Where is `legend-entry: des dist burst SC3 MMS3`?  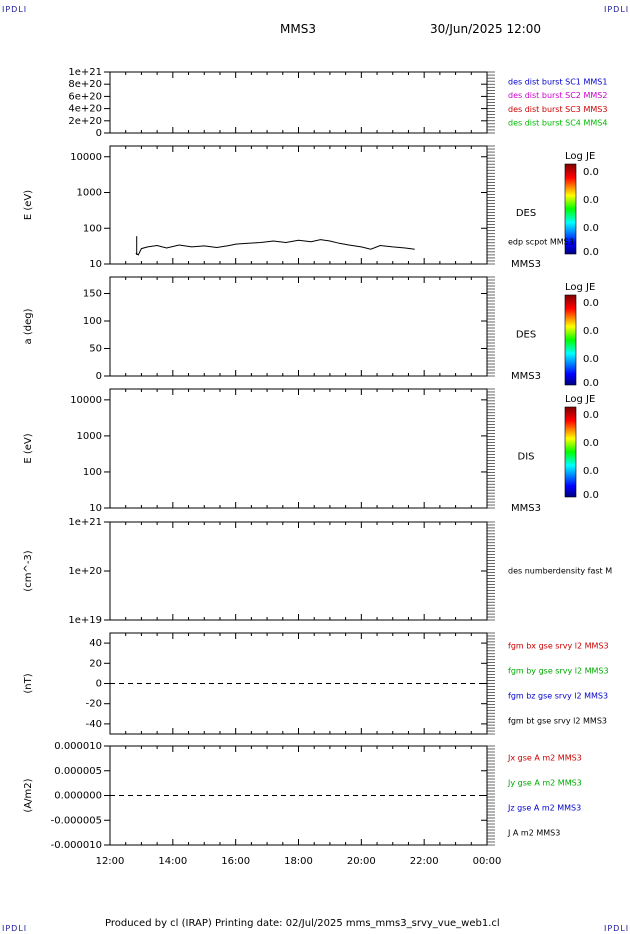
legend-entry: des dist burst SC3 MMS3 is located at coordinates (557, 109).